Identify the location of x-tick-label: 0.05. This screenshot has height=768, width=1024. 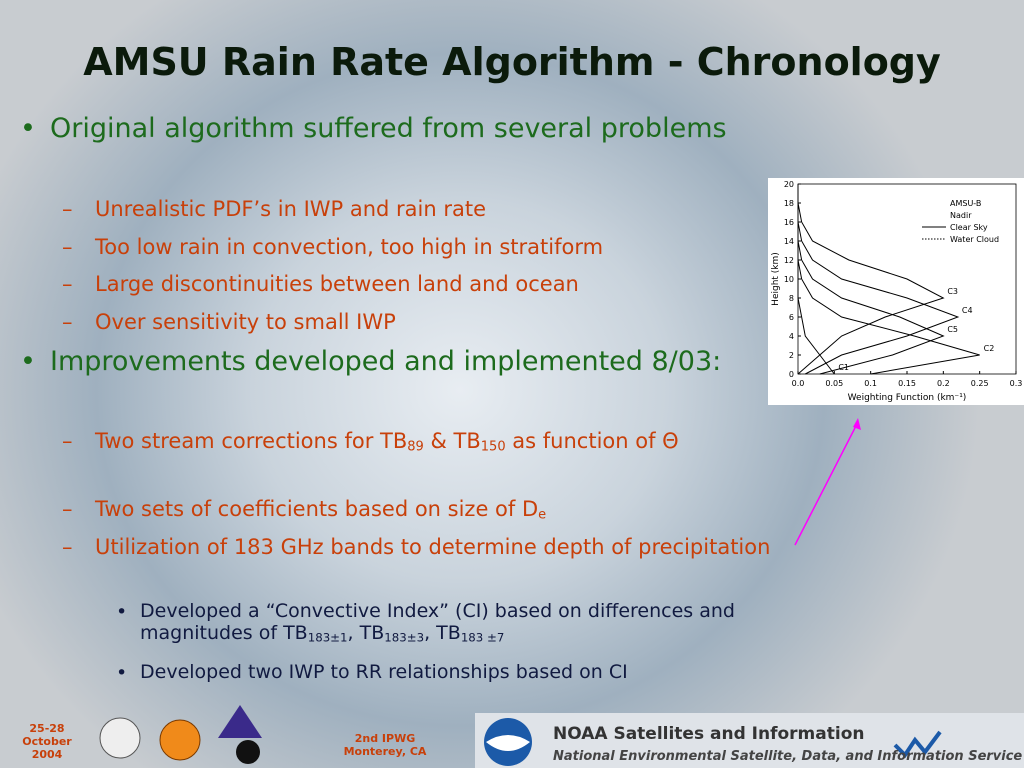
(834, 383).